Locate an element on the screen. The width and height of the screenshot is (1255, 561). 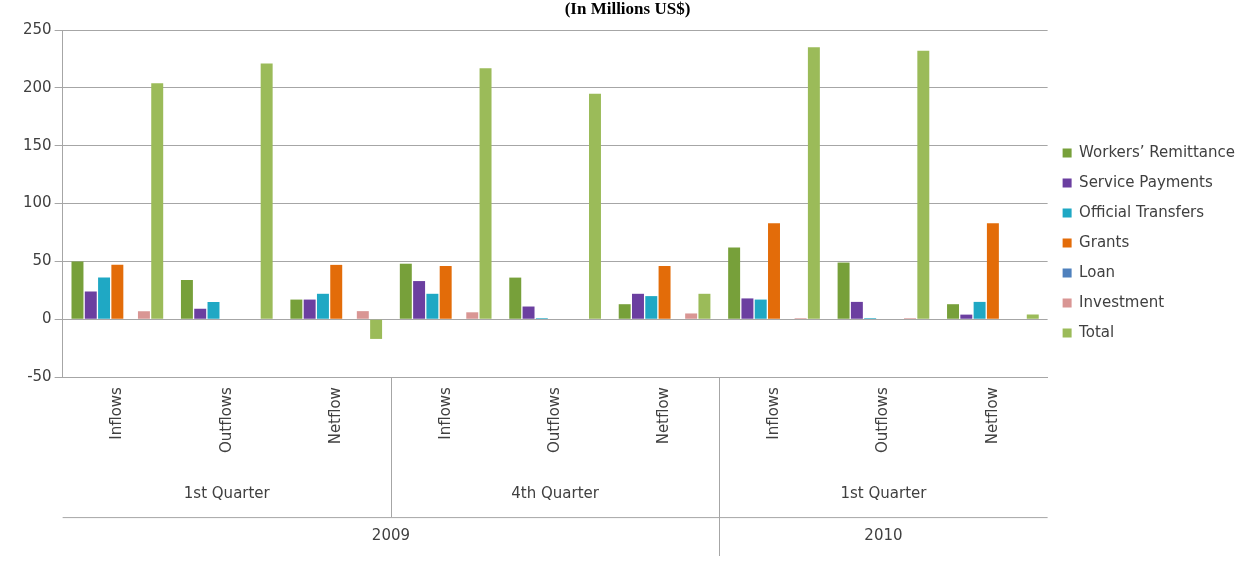
y-tick-label: 200 is located at coordinates (37, 86).